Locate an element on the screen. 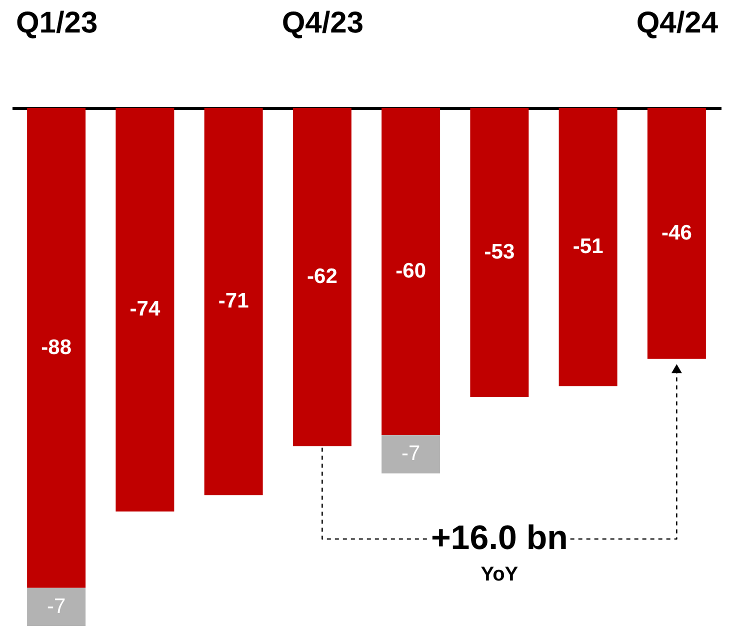  x-tick-label: Q4/24 is located at coordinates (677, 23).